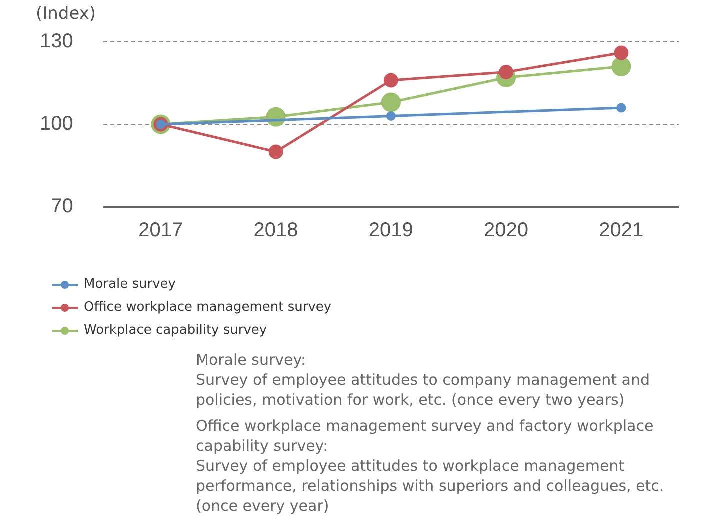  What do you see at coordinates (208, 307) in the screenshot?
I see `legend-label: Office workplace management survey` at bounding box center [208, 307].